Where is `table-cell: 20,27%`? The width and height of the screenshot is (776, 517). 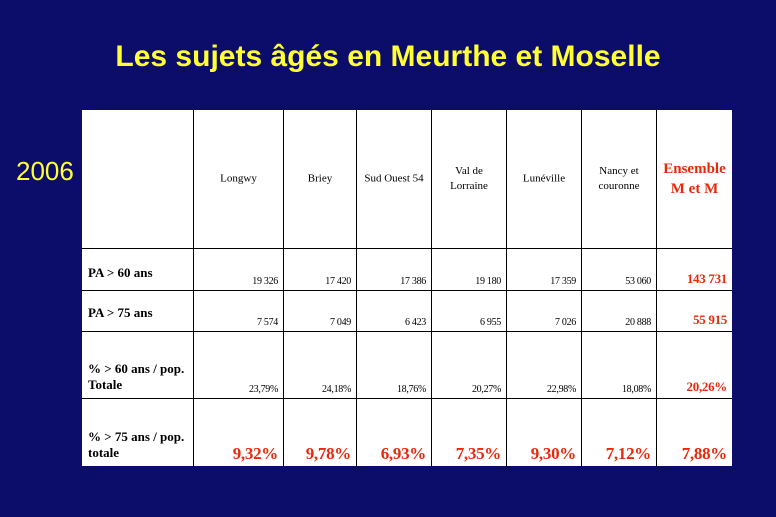 table-cell: 20,27% is located at coordinates (468, 365).